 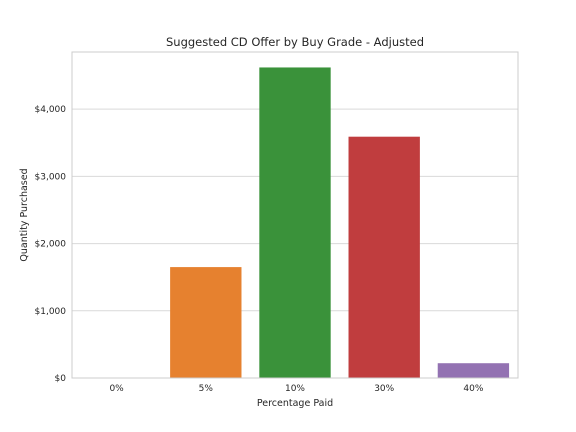 I want to click on bar-40-percent, so click(x=473, y=370).